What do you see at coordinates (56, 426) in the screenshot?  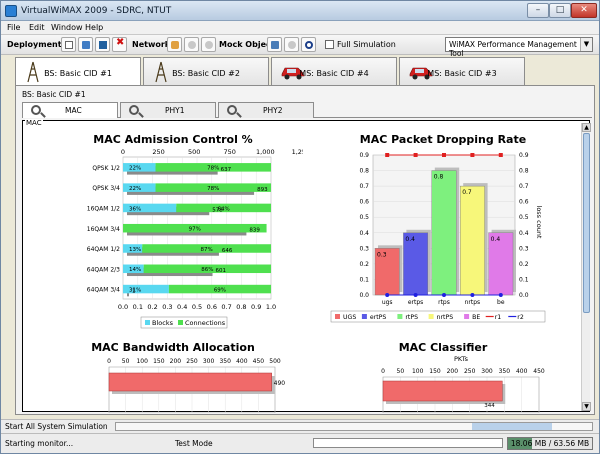 I see `start-simulation-action: Start All System Simulation` at bounding box center [56, 426].